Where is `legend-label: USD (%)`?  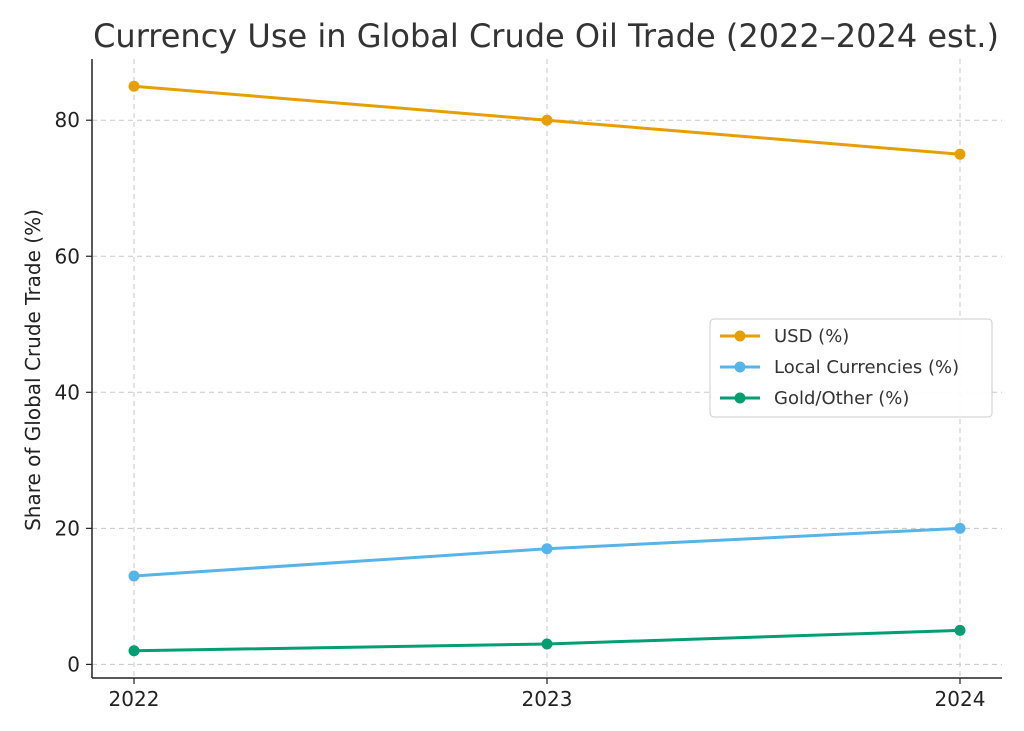 legend-label: USD (%) is located at coordinates (811, 336).